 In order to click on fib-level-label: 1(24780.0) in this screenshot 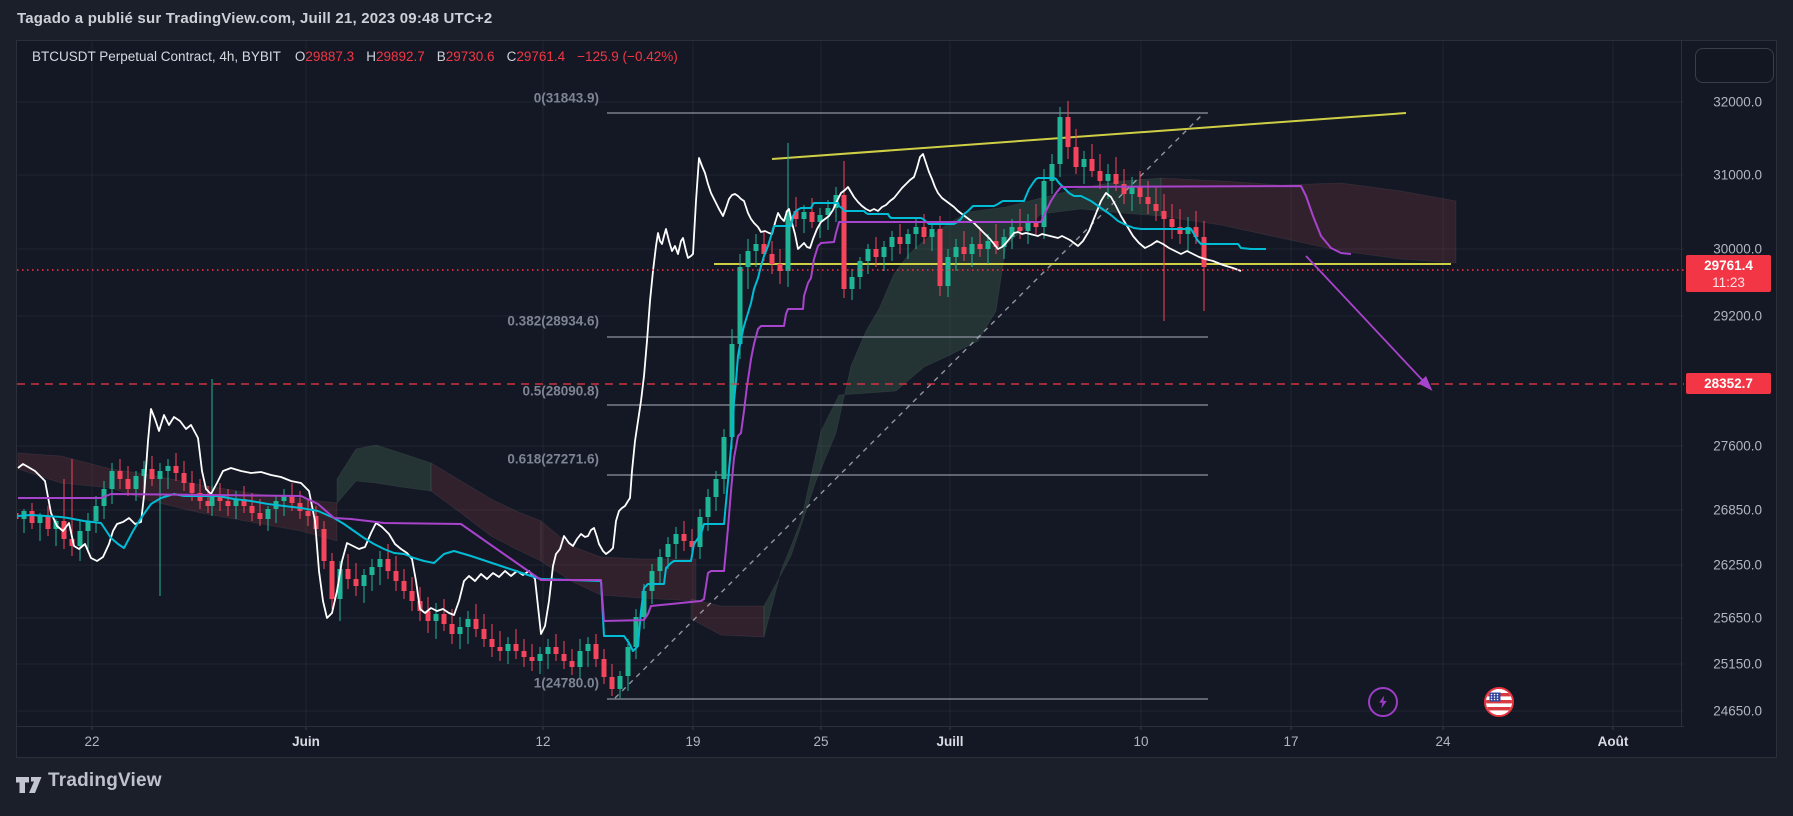, I will do `click(566, 683)`.